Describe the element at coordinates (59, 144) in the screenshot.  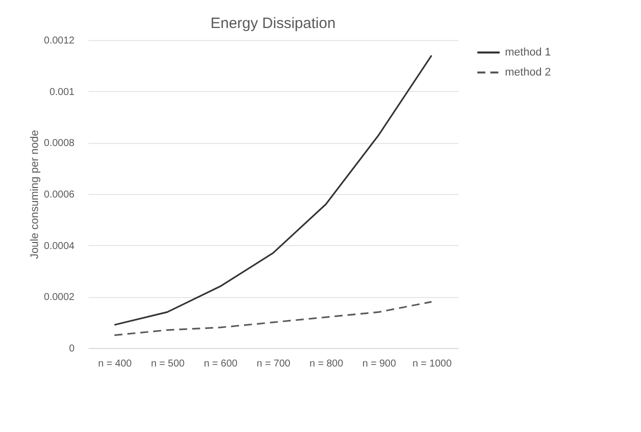
I see `y-tick-label: 0.0008` at that location.